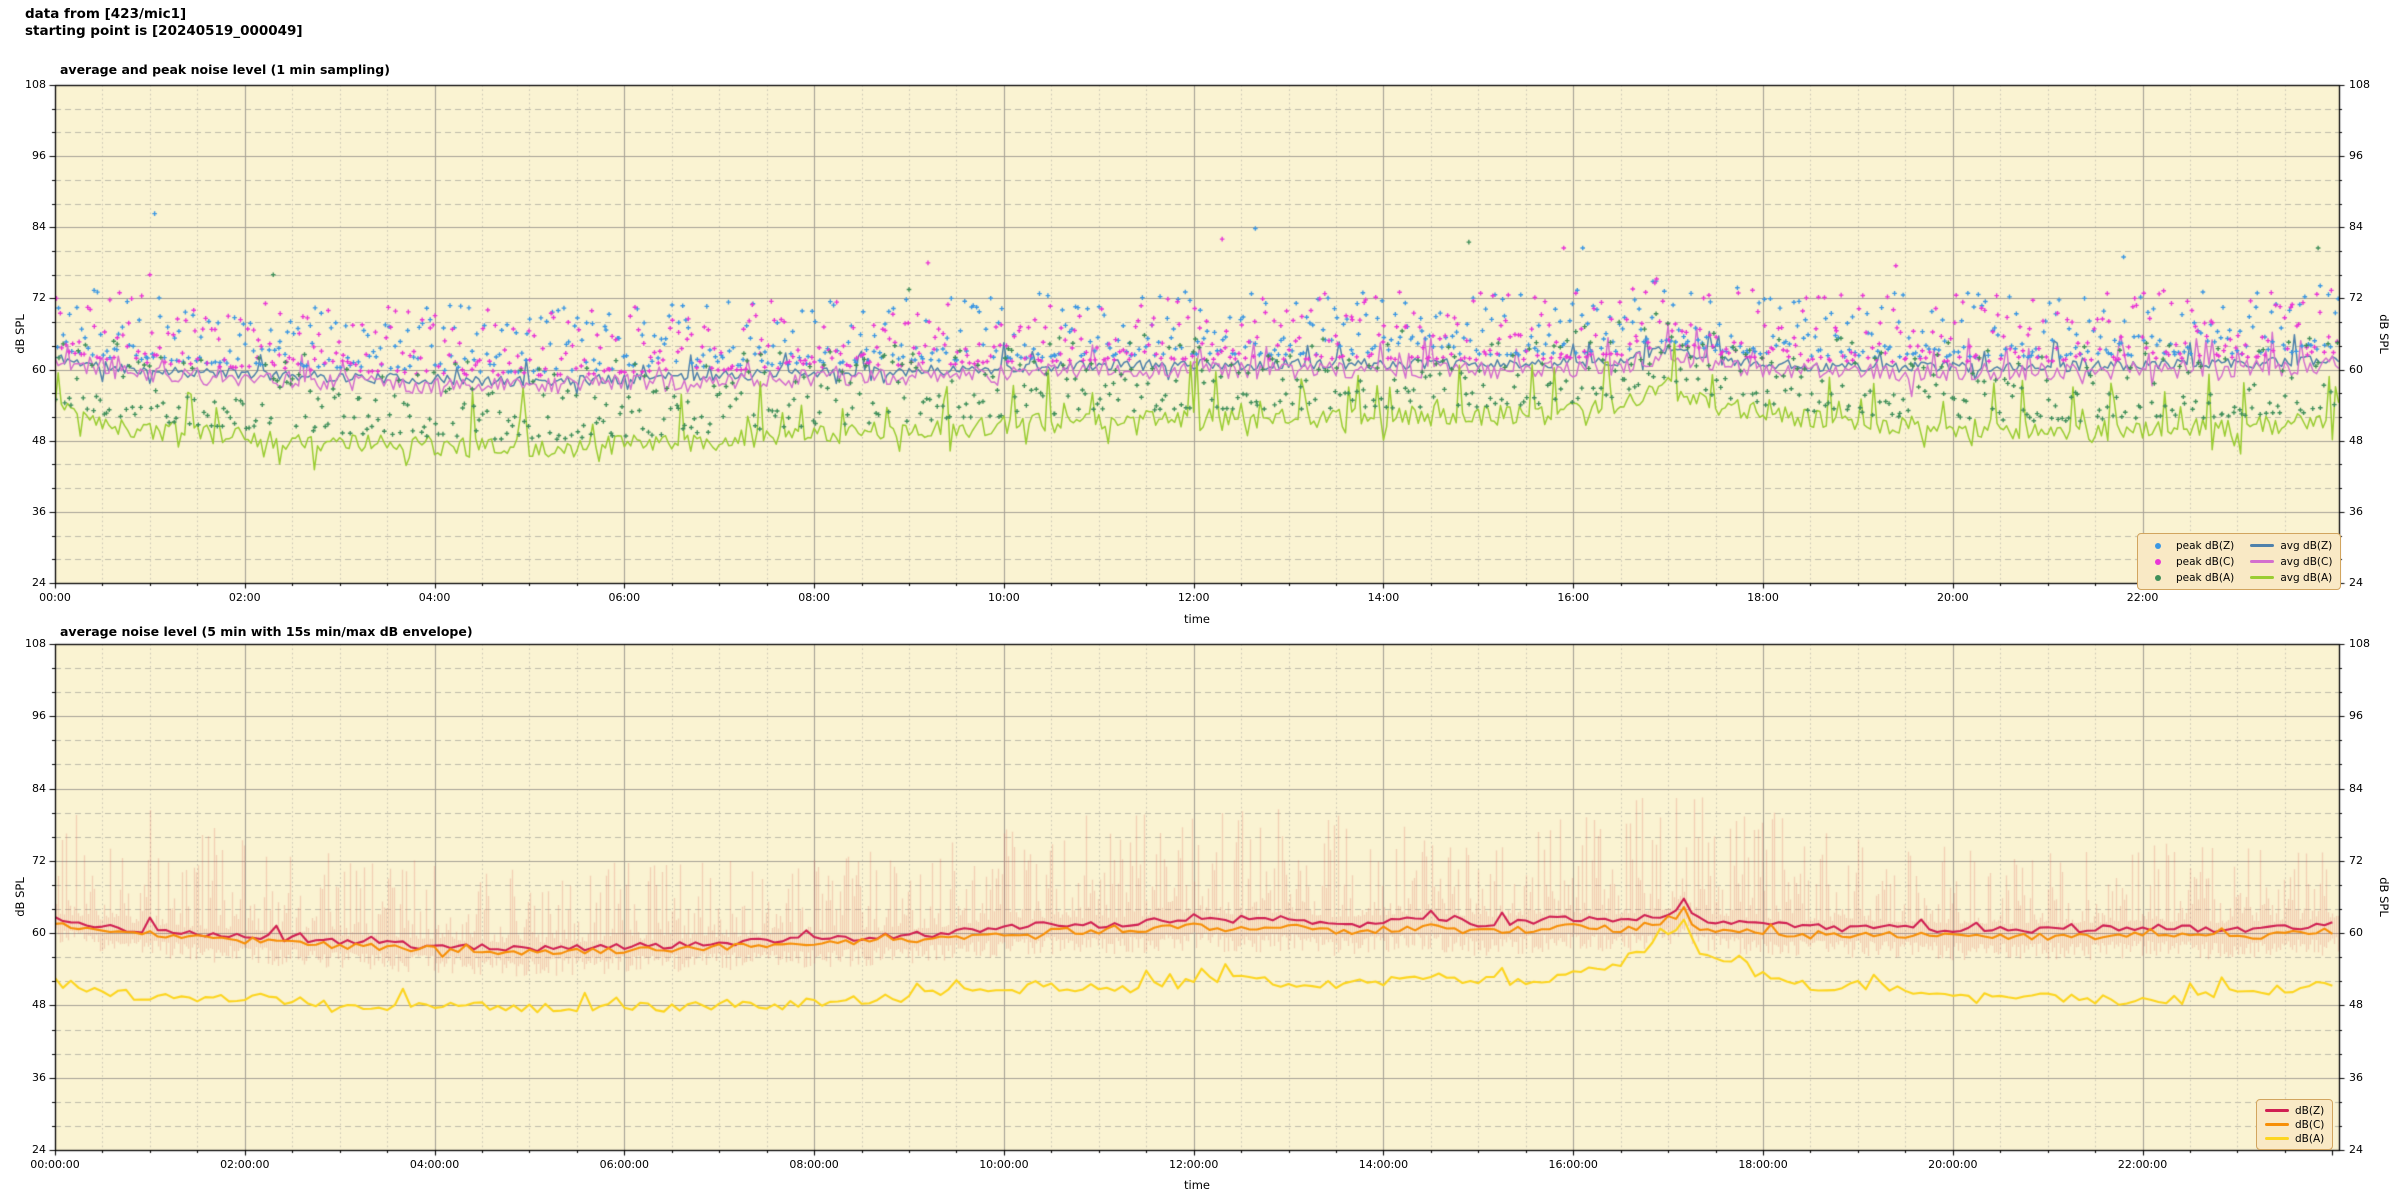  What do you see at coordinates (2359, 643) in the screenshot?
I see `bottom-ytick-right: 108` at bounding box center [2359, 643].